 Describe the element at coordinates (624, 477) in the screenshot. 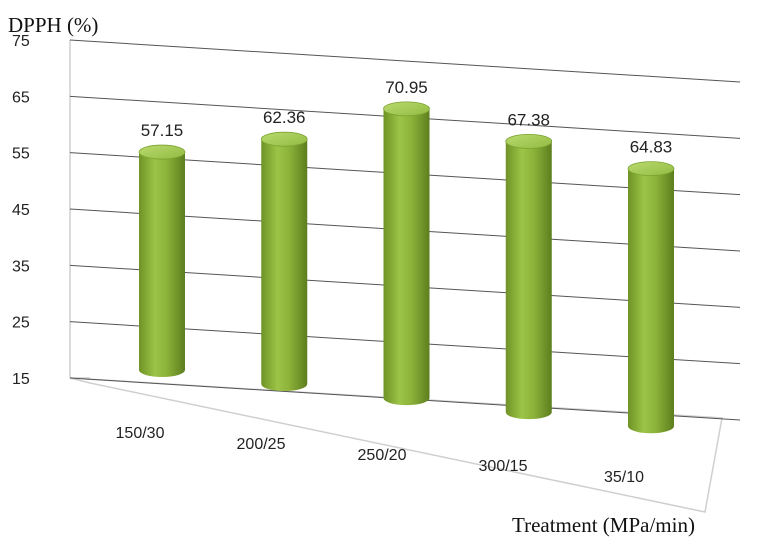

I see `category-label: 35/10` at that location.